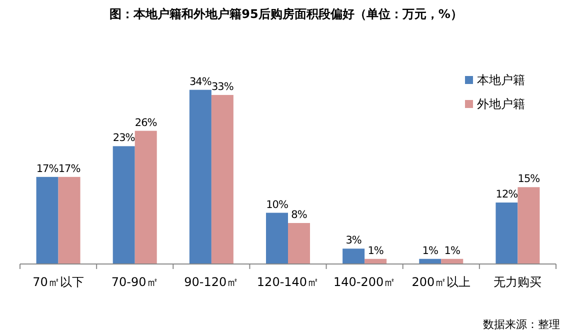 This screenshot has width=572, height=336. I want to click on data-label: 26%, so click(146, 122).